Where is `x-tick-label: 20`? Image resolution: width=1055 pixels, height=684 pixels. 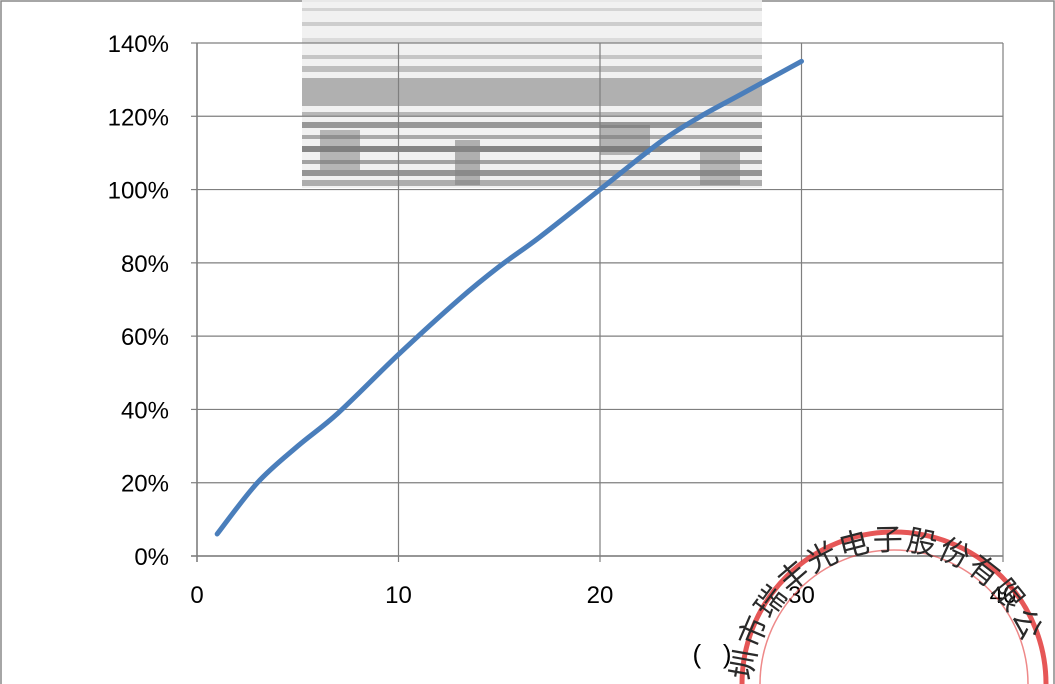 x-tick-label: 20 is located at coordinates (600, 595).